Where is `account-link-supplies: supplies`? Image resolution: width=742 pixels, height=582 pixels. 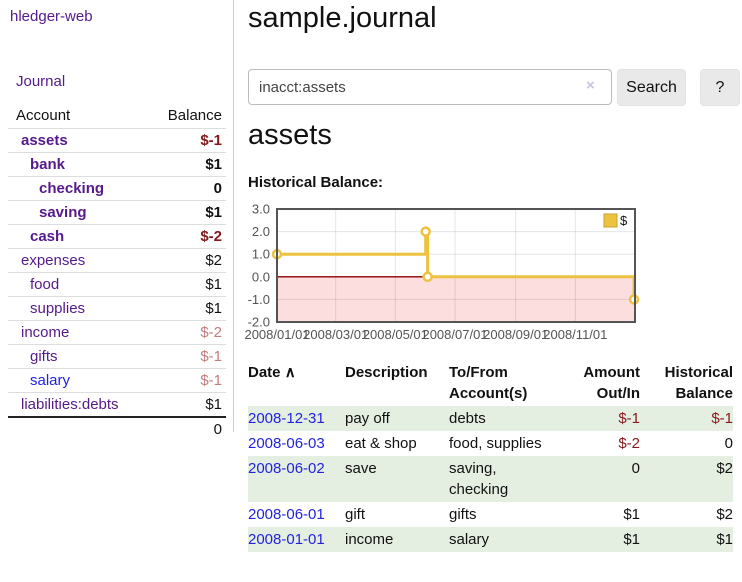
account-link-supplies: supplies is located at coordinates (58, 308).